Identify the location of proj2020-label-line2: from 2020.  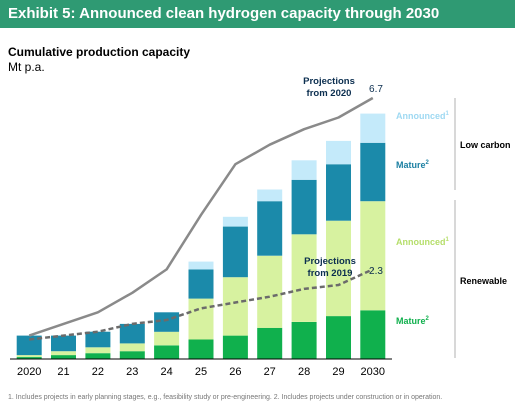
(329, 93).